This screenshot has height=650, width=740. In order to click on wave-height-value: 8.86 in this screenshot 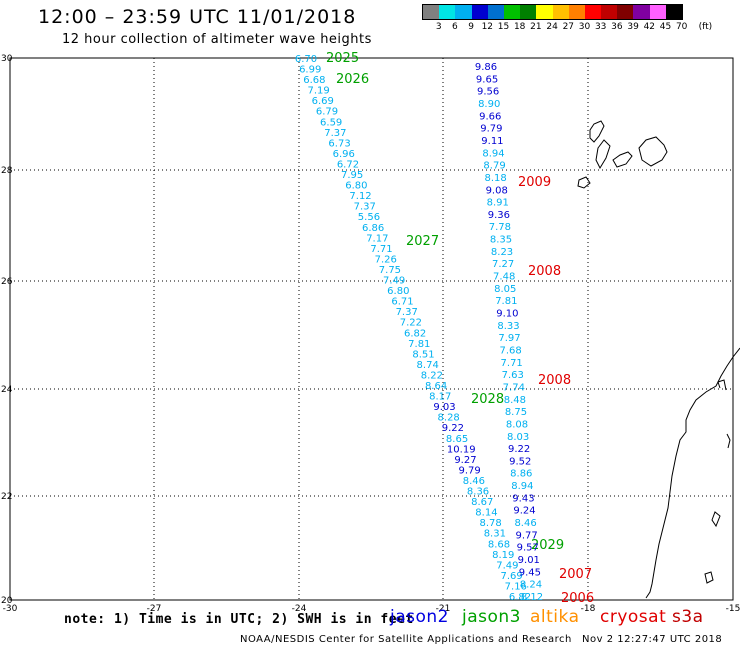, I will do `click(521, 474)`.